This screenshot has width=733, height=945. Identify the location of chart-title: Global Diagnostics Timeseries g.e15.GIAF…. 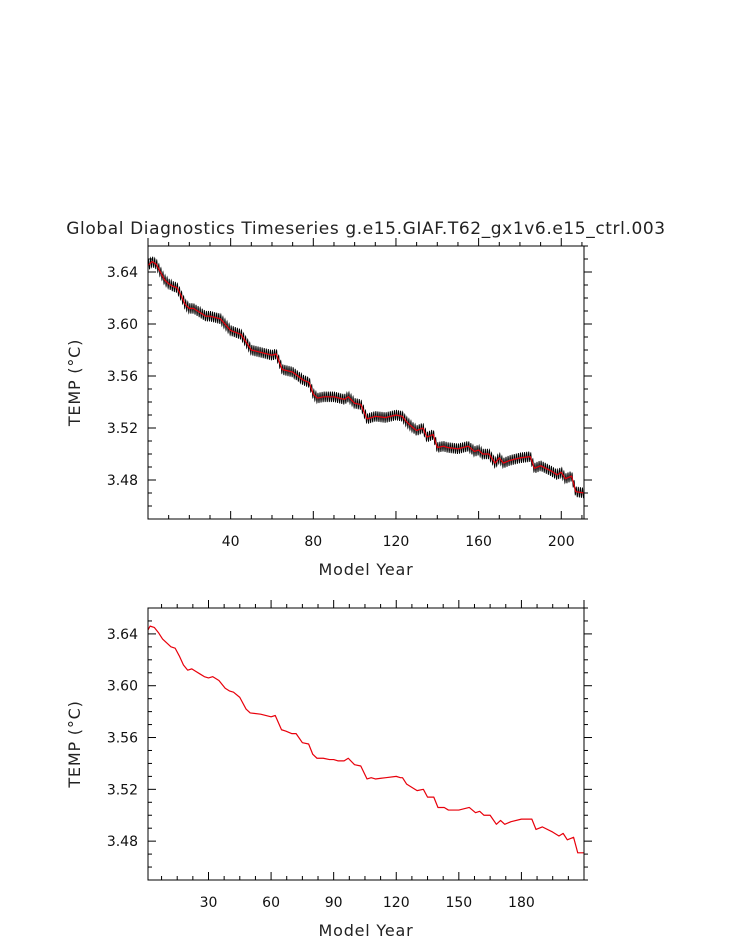
(365, 229).